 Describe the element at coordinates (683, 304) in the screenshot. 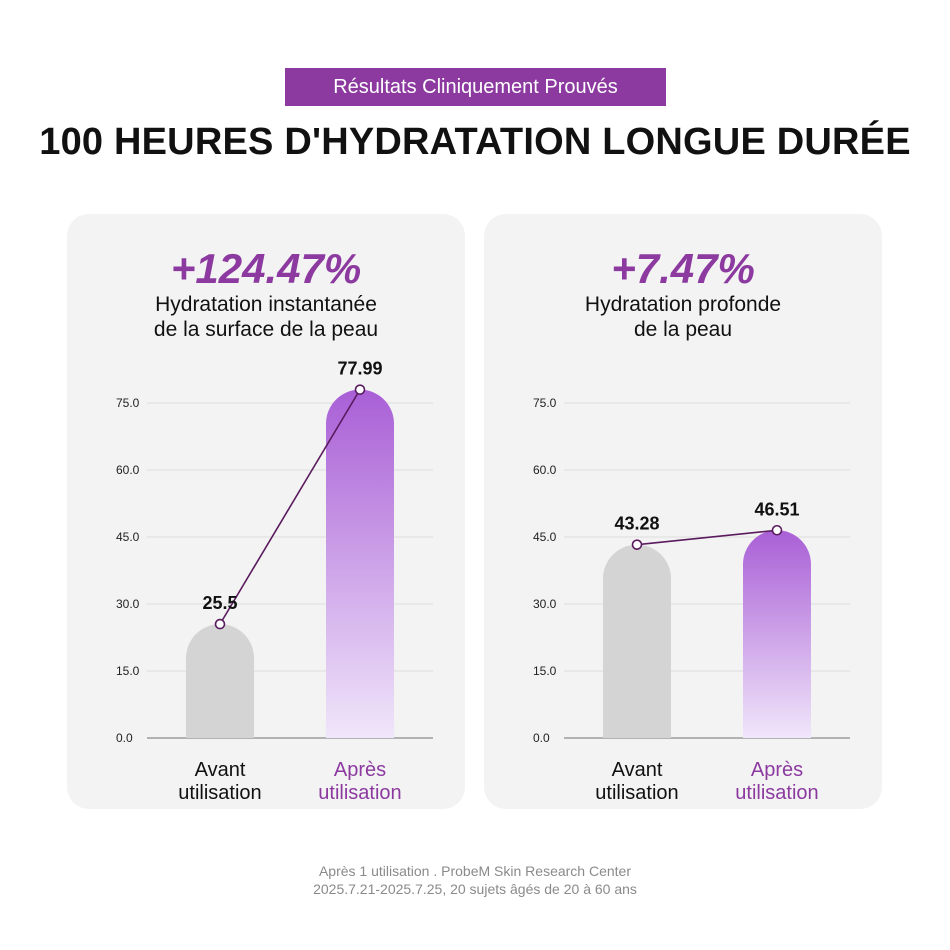

I see `description-line-1: Hydratation profonde` at that location.